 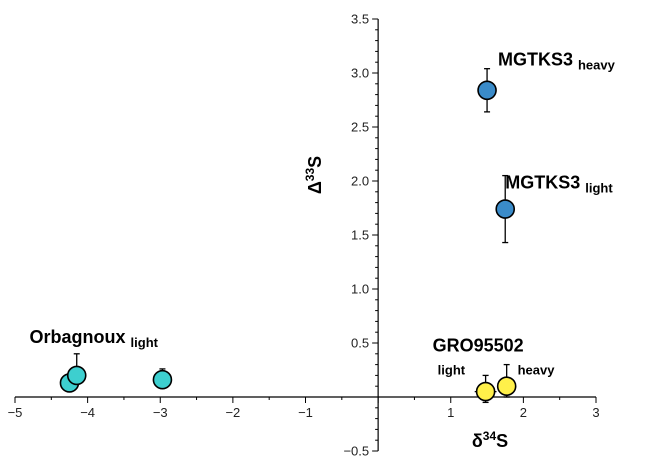 I want to click on y-tick-label: 1.0, so click(x=360, y=289).